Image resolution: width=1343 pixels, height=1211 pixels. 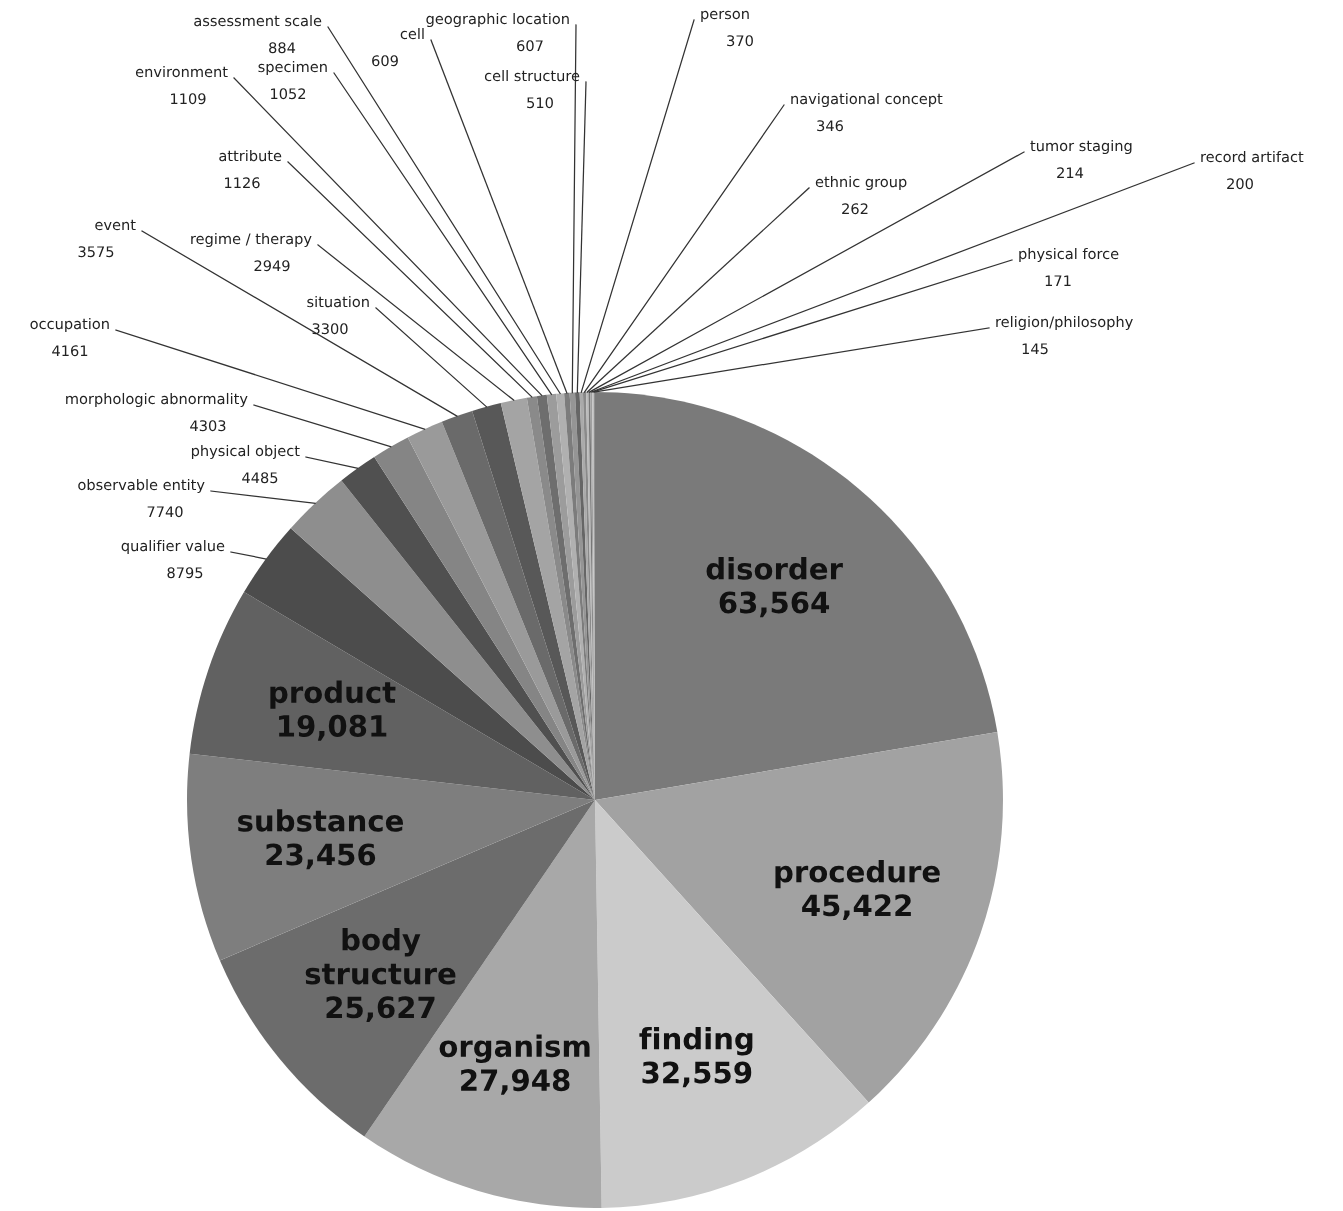 I want to click on data-label: 32,559, so click(x=697, y=1074).